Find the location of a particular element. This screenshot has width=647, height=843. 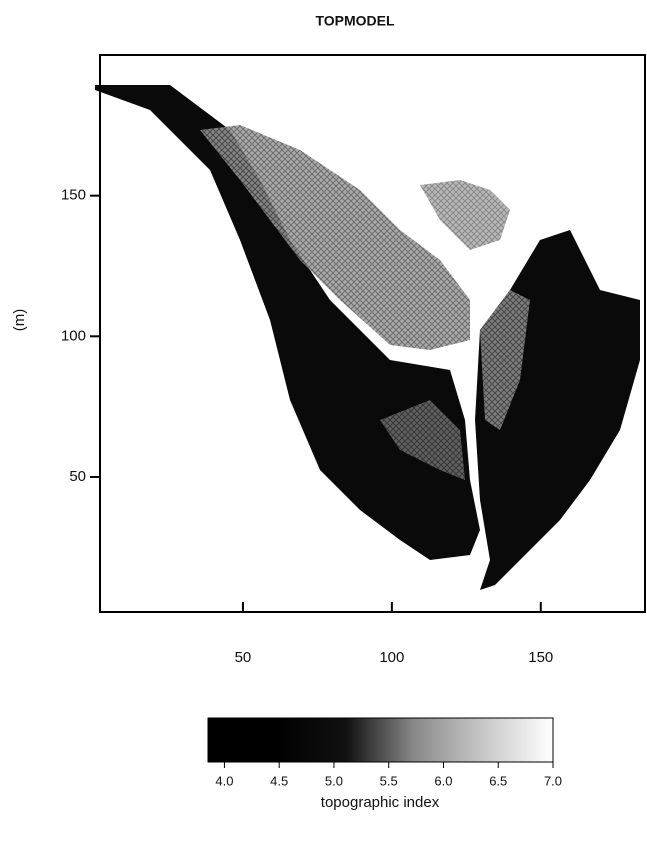

colorbar is located at coordinates (380, 740).